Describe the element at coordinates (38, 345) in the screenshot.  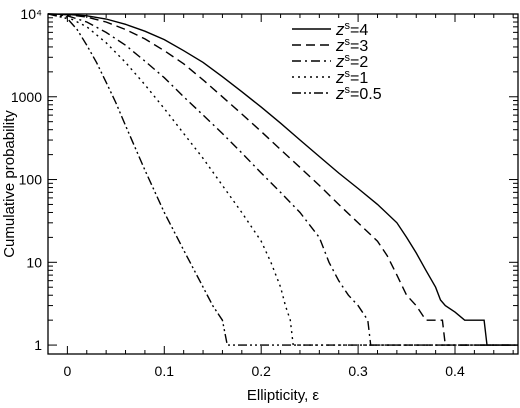
I see `y-tick-label: 1` at that location.